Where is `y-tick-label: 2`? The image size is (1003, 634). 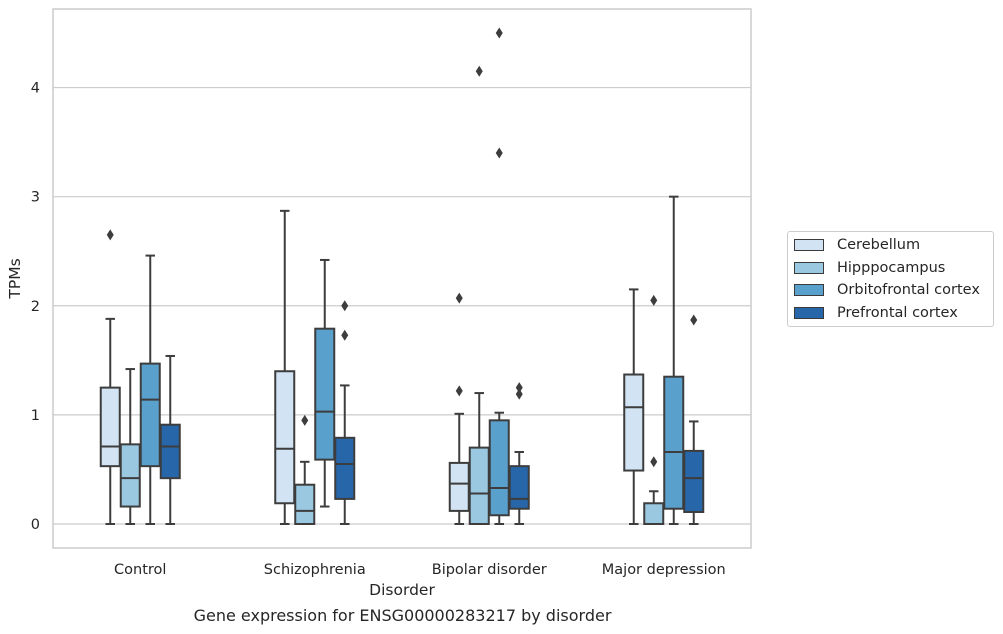 y-tick-label: 2 is located at coordinates (35, 307).